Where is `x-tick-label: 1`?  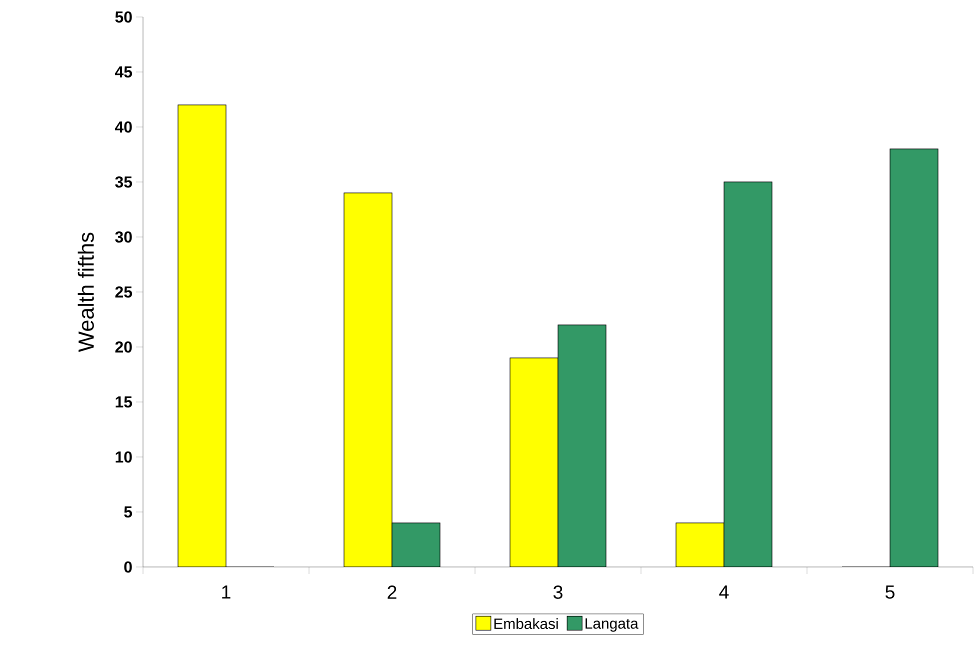 x-tick-label: 1 is located at coordinates (226, 592).